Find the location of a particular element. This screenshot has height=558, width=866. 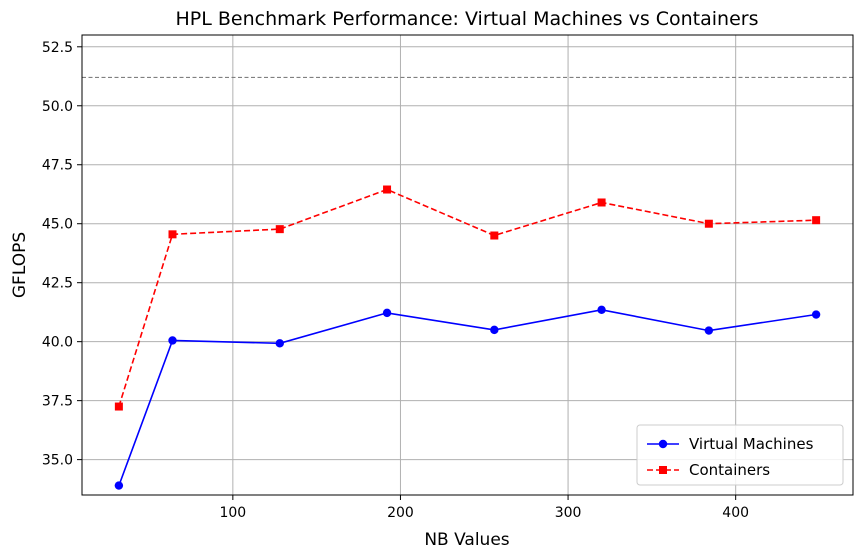

legend-box is located at coordinates (740, 455).